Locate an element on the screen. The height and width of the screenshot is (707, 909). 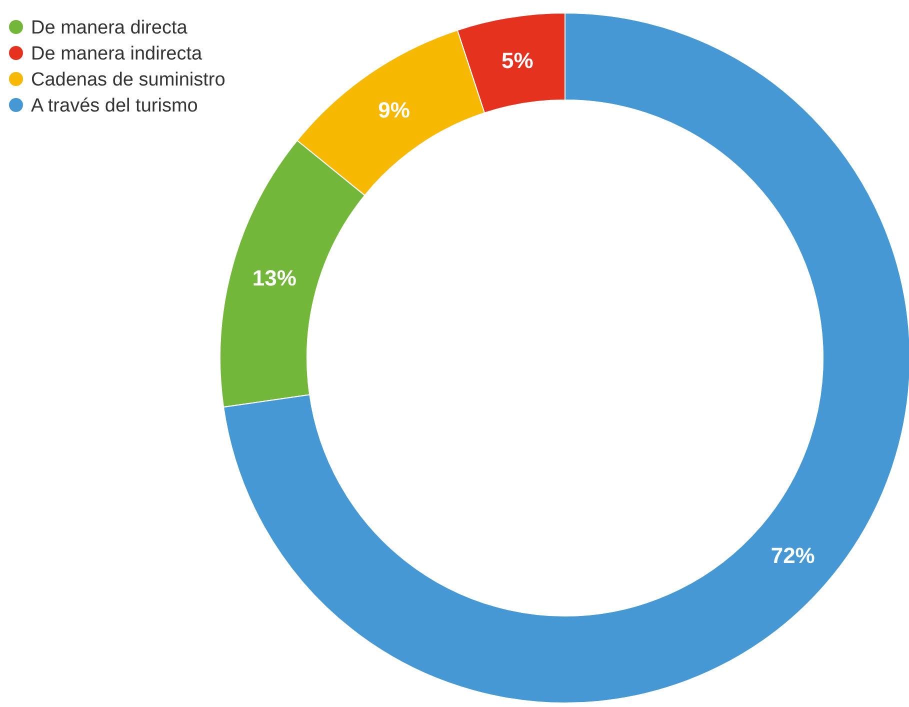
data-label: 72% is located at coordinates (792, 555).